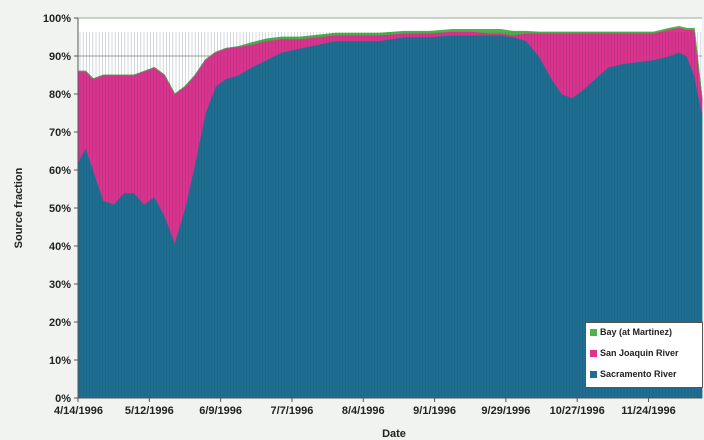 The height and width of the screenshot is (440, 704). I want to click on y-tick-label: 30%, so click(60, 285).